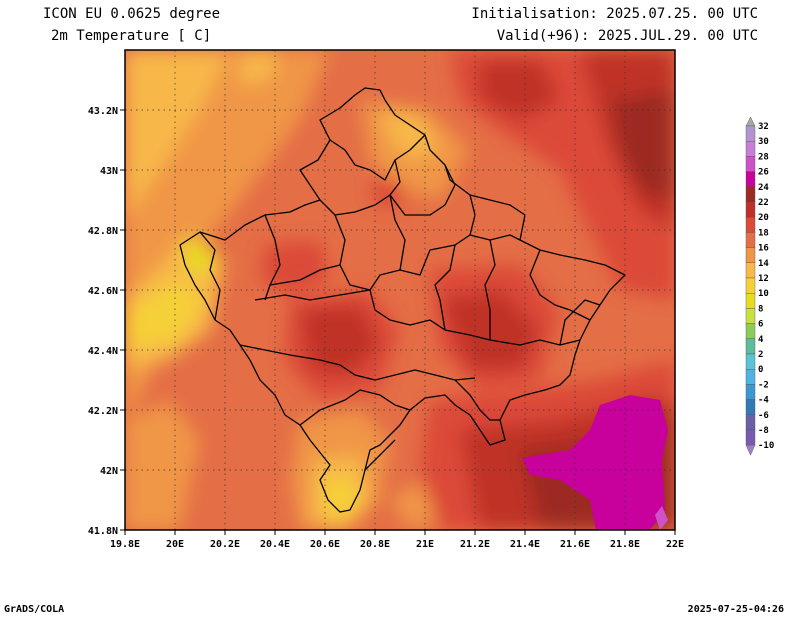 The width and height of the screenshot is (800, 618). Describe the element at coordinates (425, 544) in the screenshot. I see `longitude-tick-label: 21E` at that location.